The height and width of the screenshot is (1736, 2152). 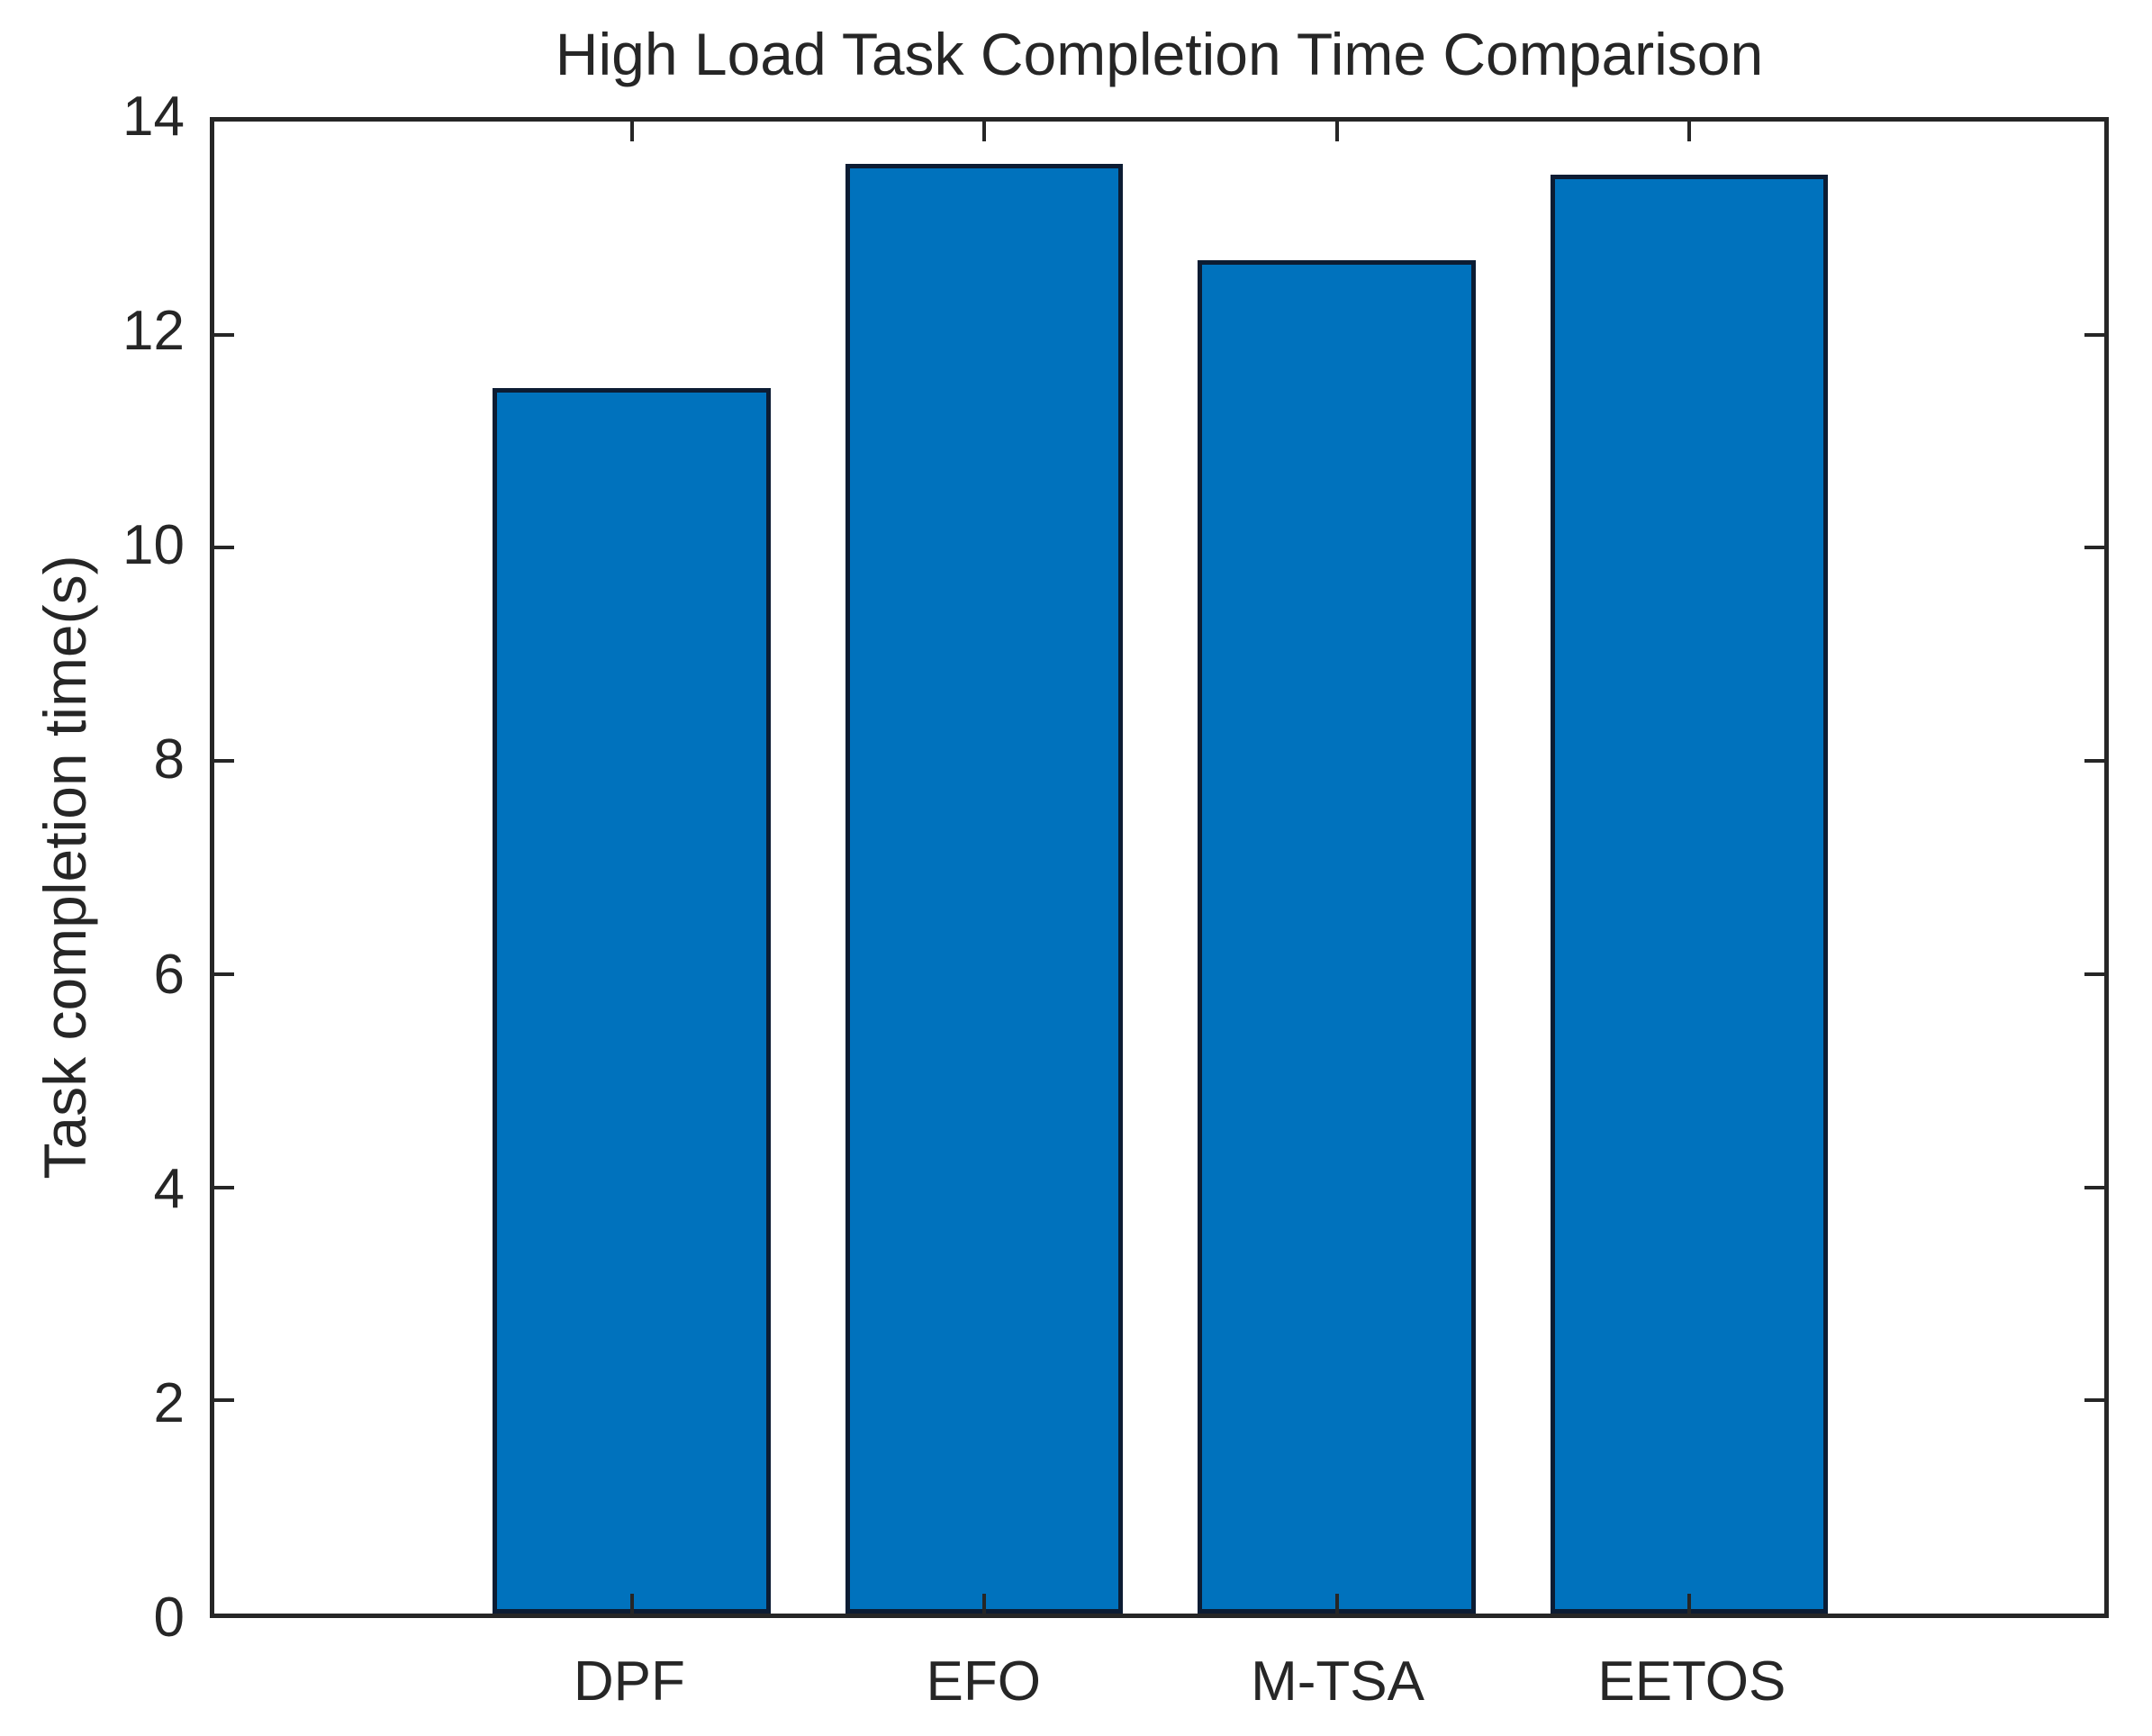 What do you see at coordinates (983, 1681) in the screenshot?
I see `x-tick-label-efo: EFO` at bounding box center [983, 1681].